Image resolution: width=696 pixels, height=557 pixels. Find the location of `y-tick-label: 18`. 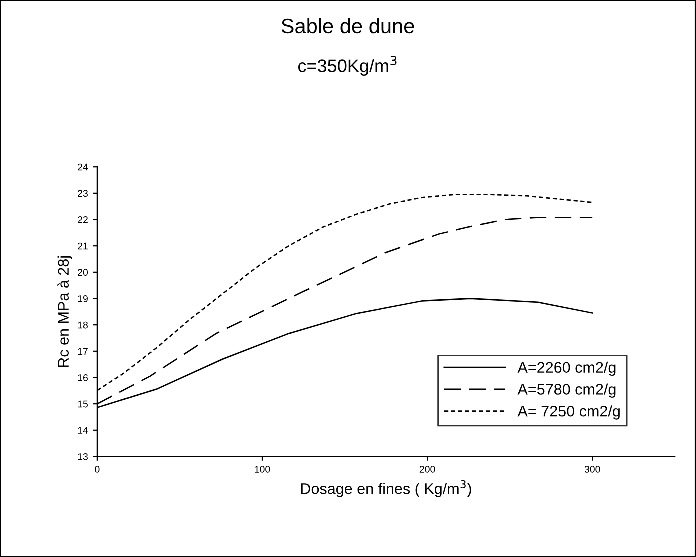

y-tick-label: 18 is located at coordinates (83, 325).